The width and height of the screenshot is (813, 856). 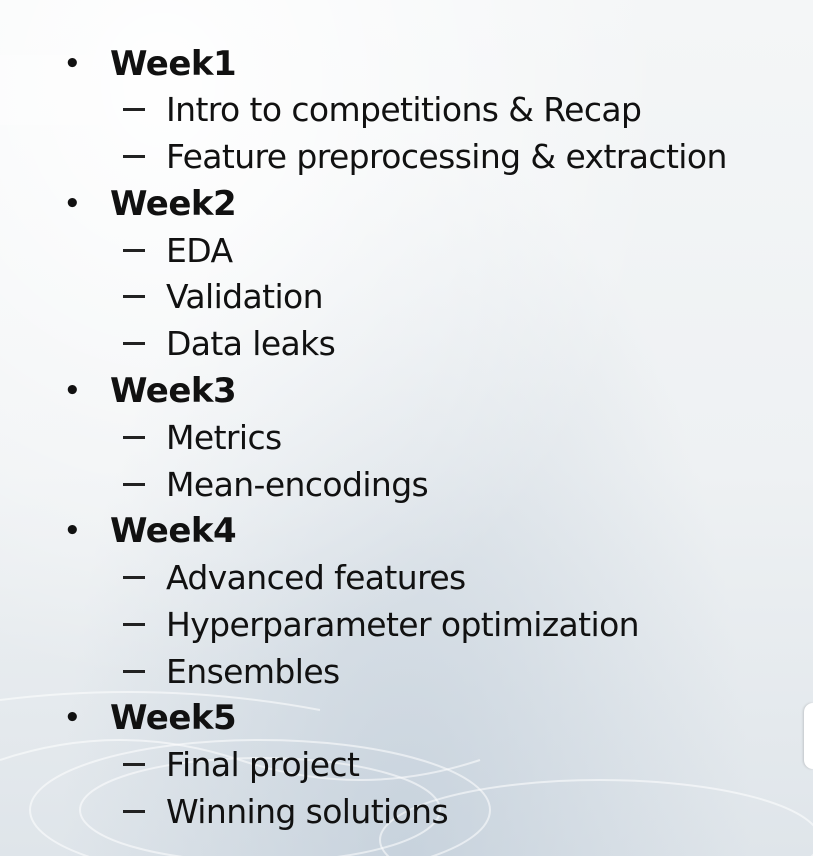 What do you see at coordinates (173, 531) in the screenshot?
I see `week-label: Week4` at bounding box center [173, 531].